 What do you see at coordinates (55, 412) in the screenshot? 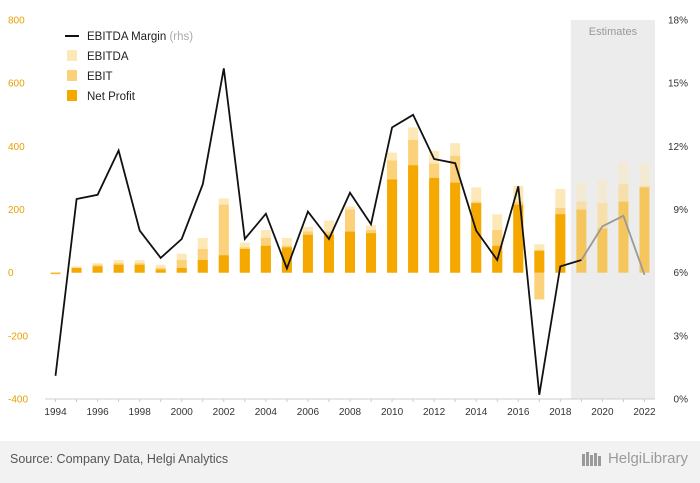
I see `x-tick-label: 1994` at bounding box center [55, 412].